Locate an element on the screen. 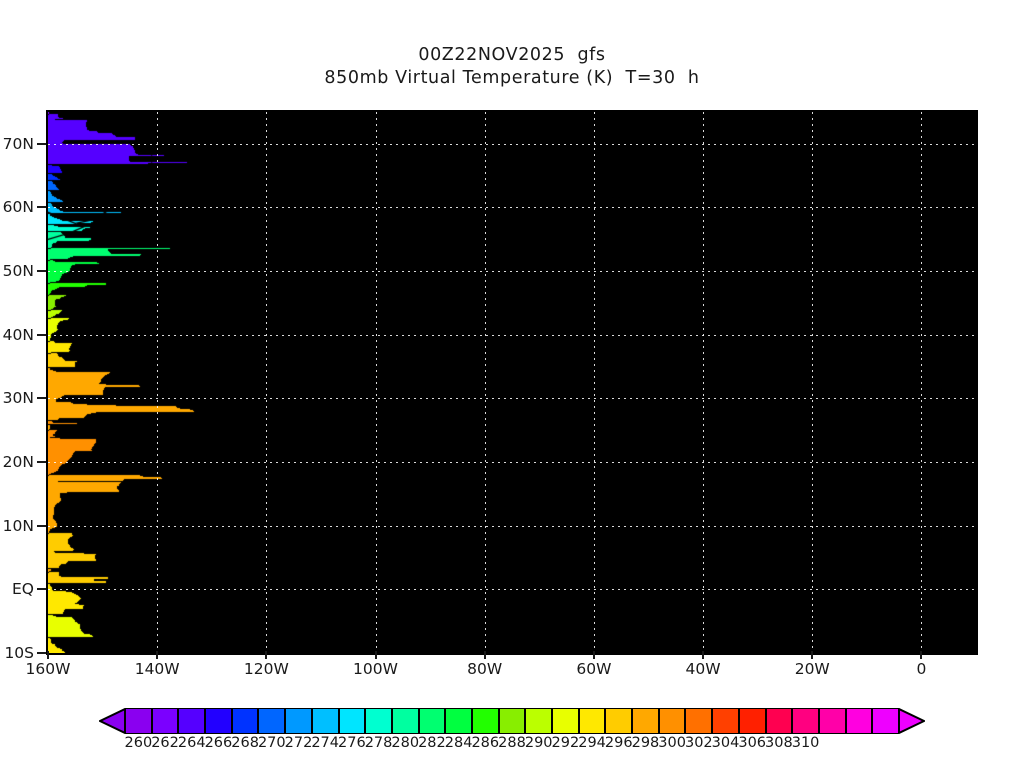  colorbar-tick-label: 282 is located at coordinates (432, 743).